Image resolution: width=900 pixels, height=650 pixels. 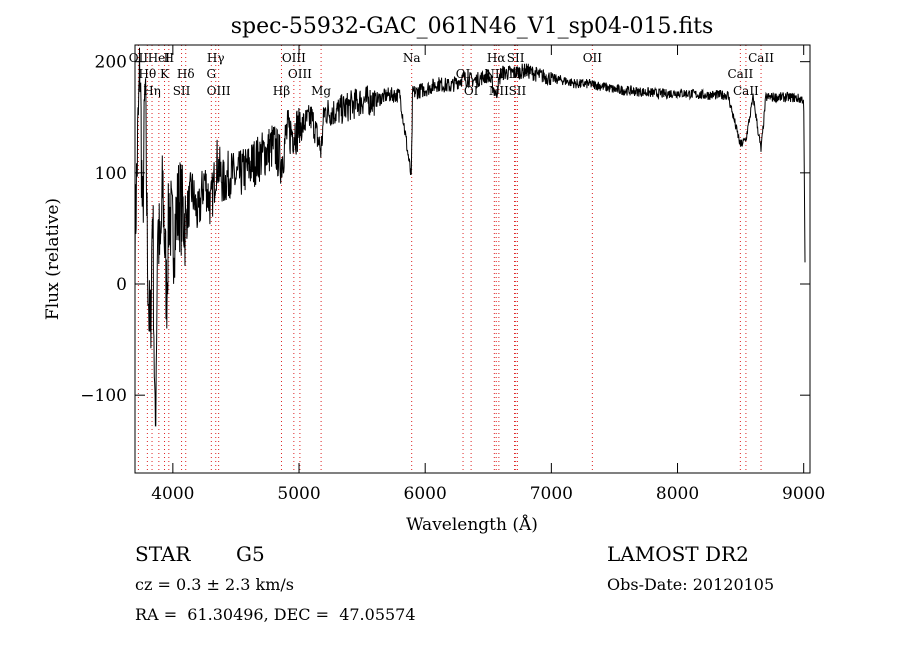 I want to click on x-tick-label-4: 8000, so click(x=677, y=494).